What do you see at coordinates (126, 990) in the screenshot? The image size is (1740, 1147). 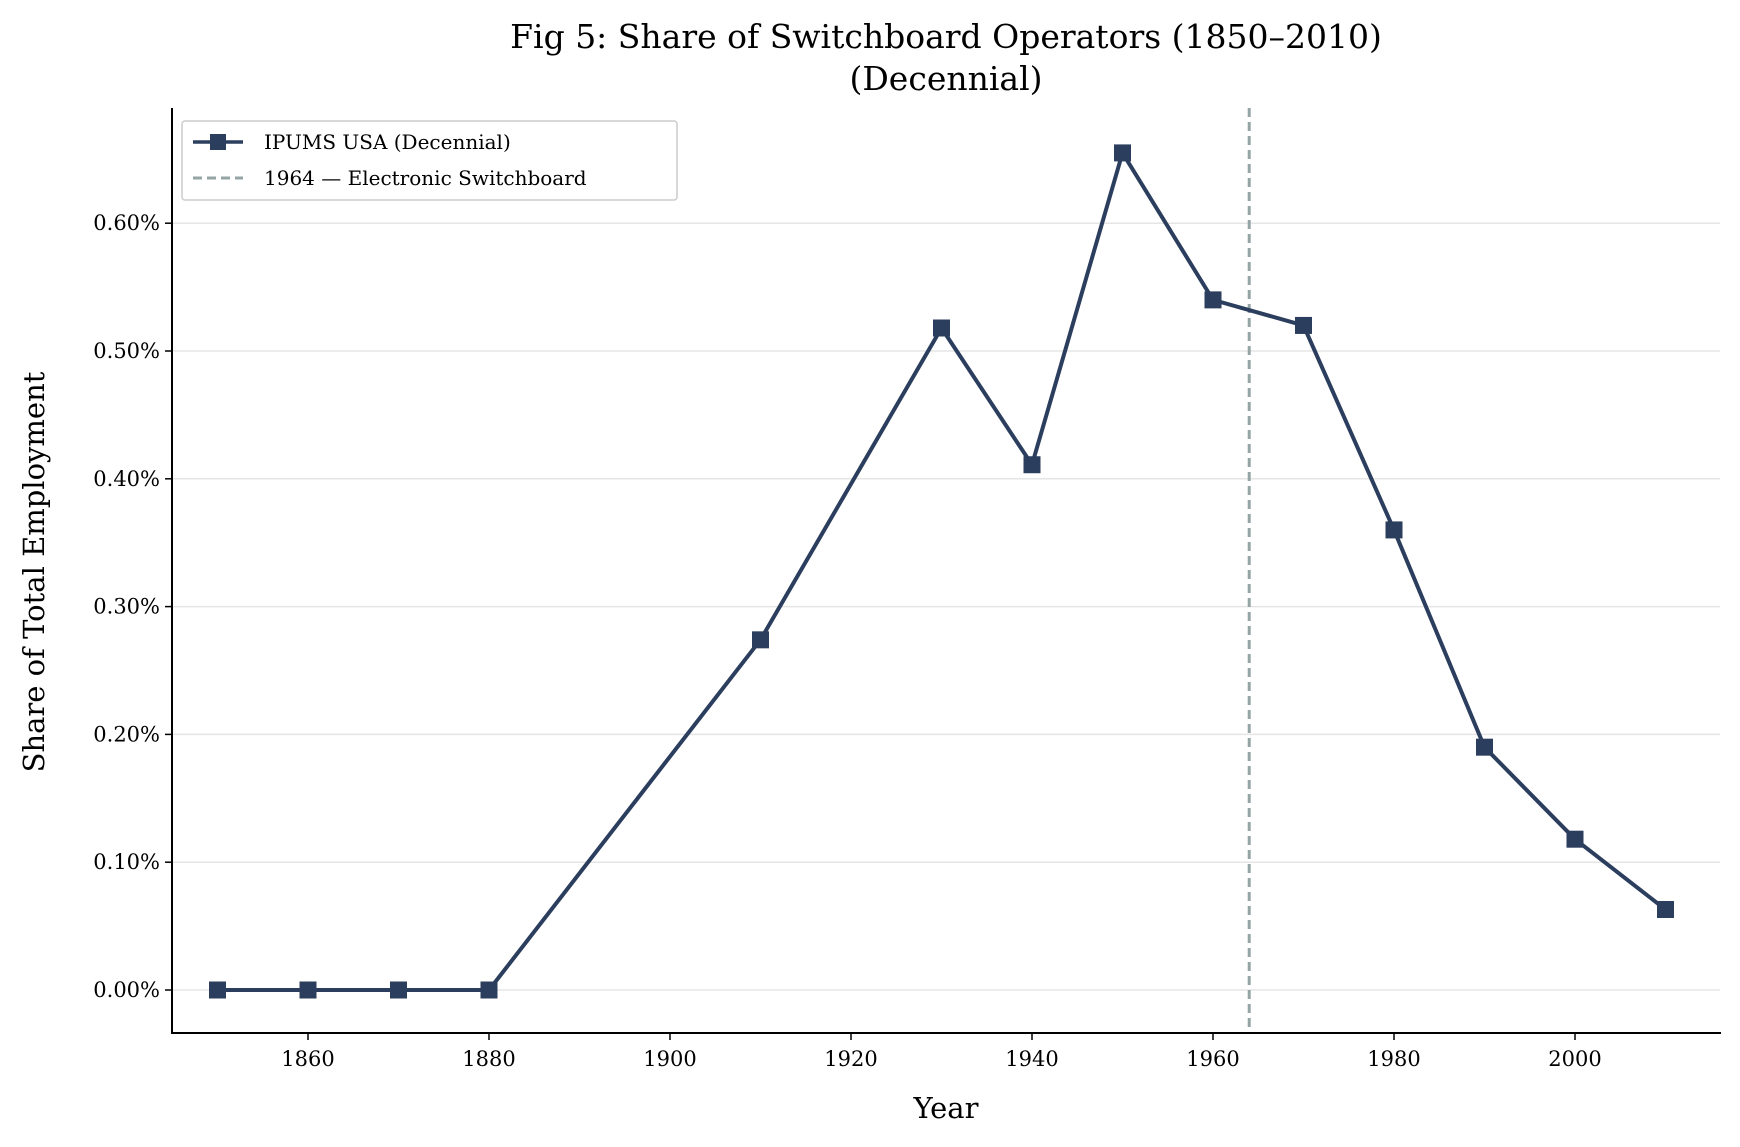 I see `y-tick-label: 0.00%` at bounding box center [126, 990].